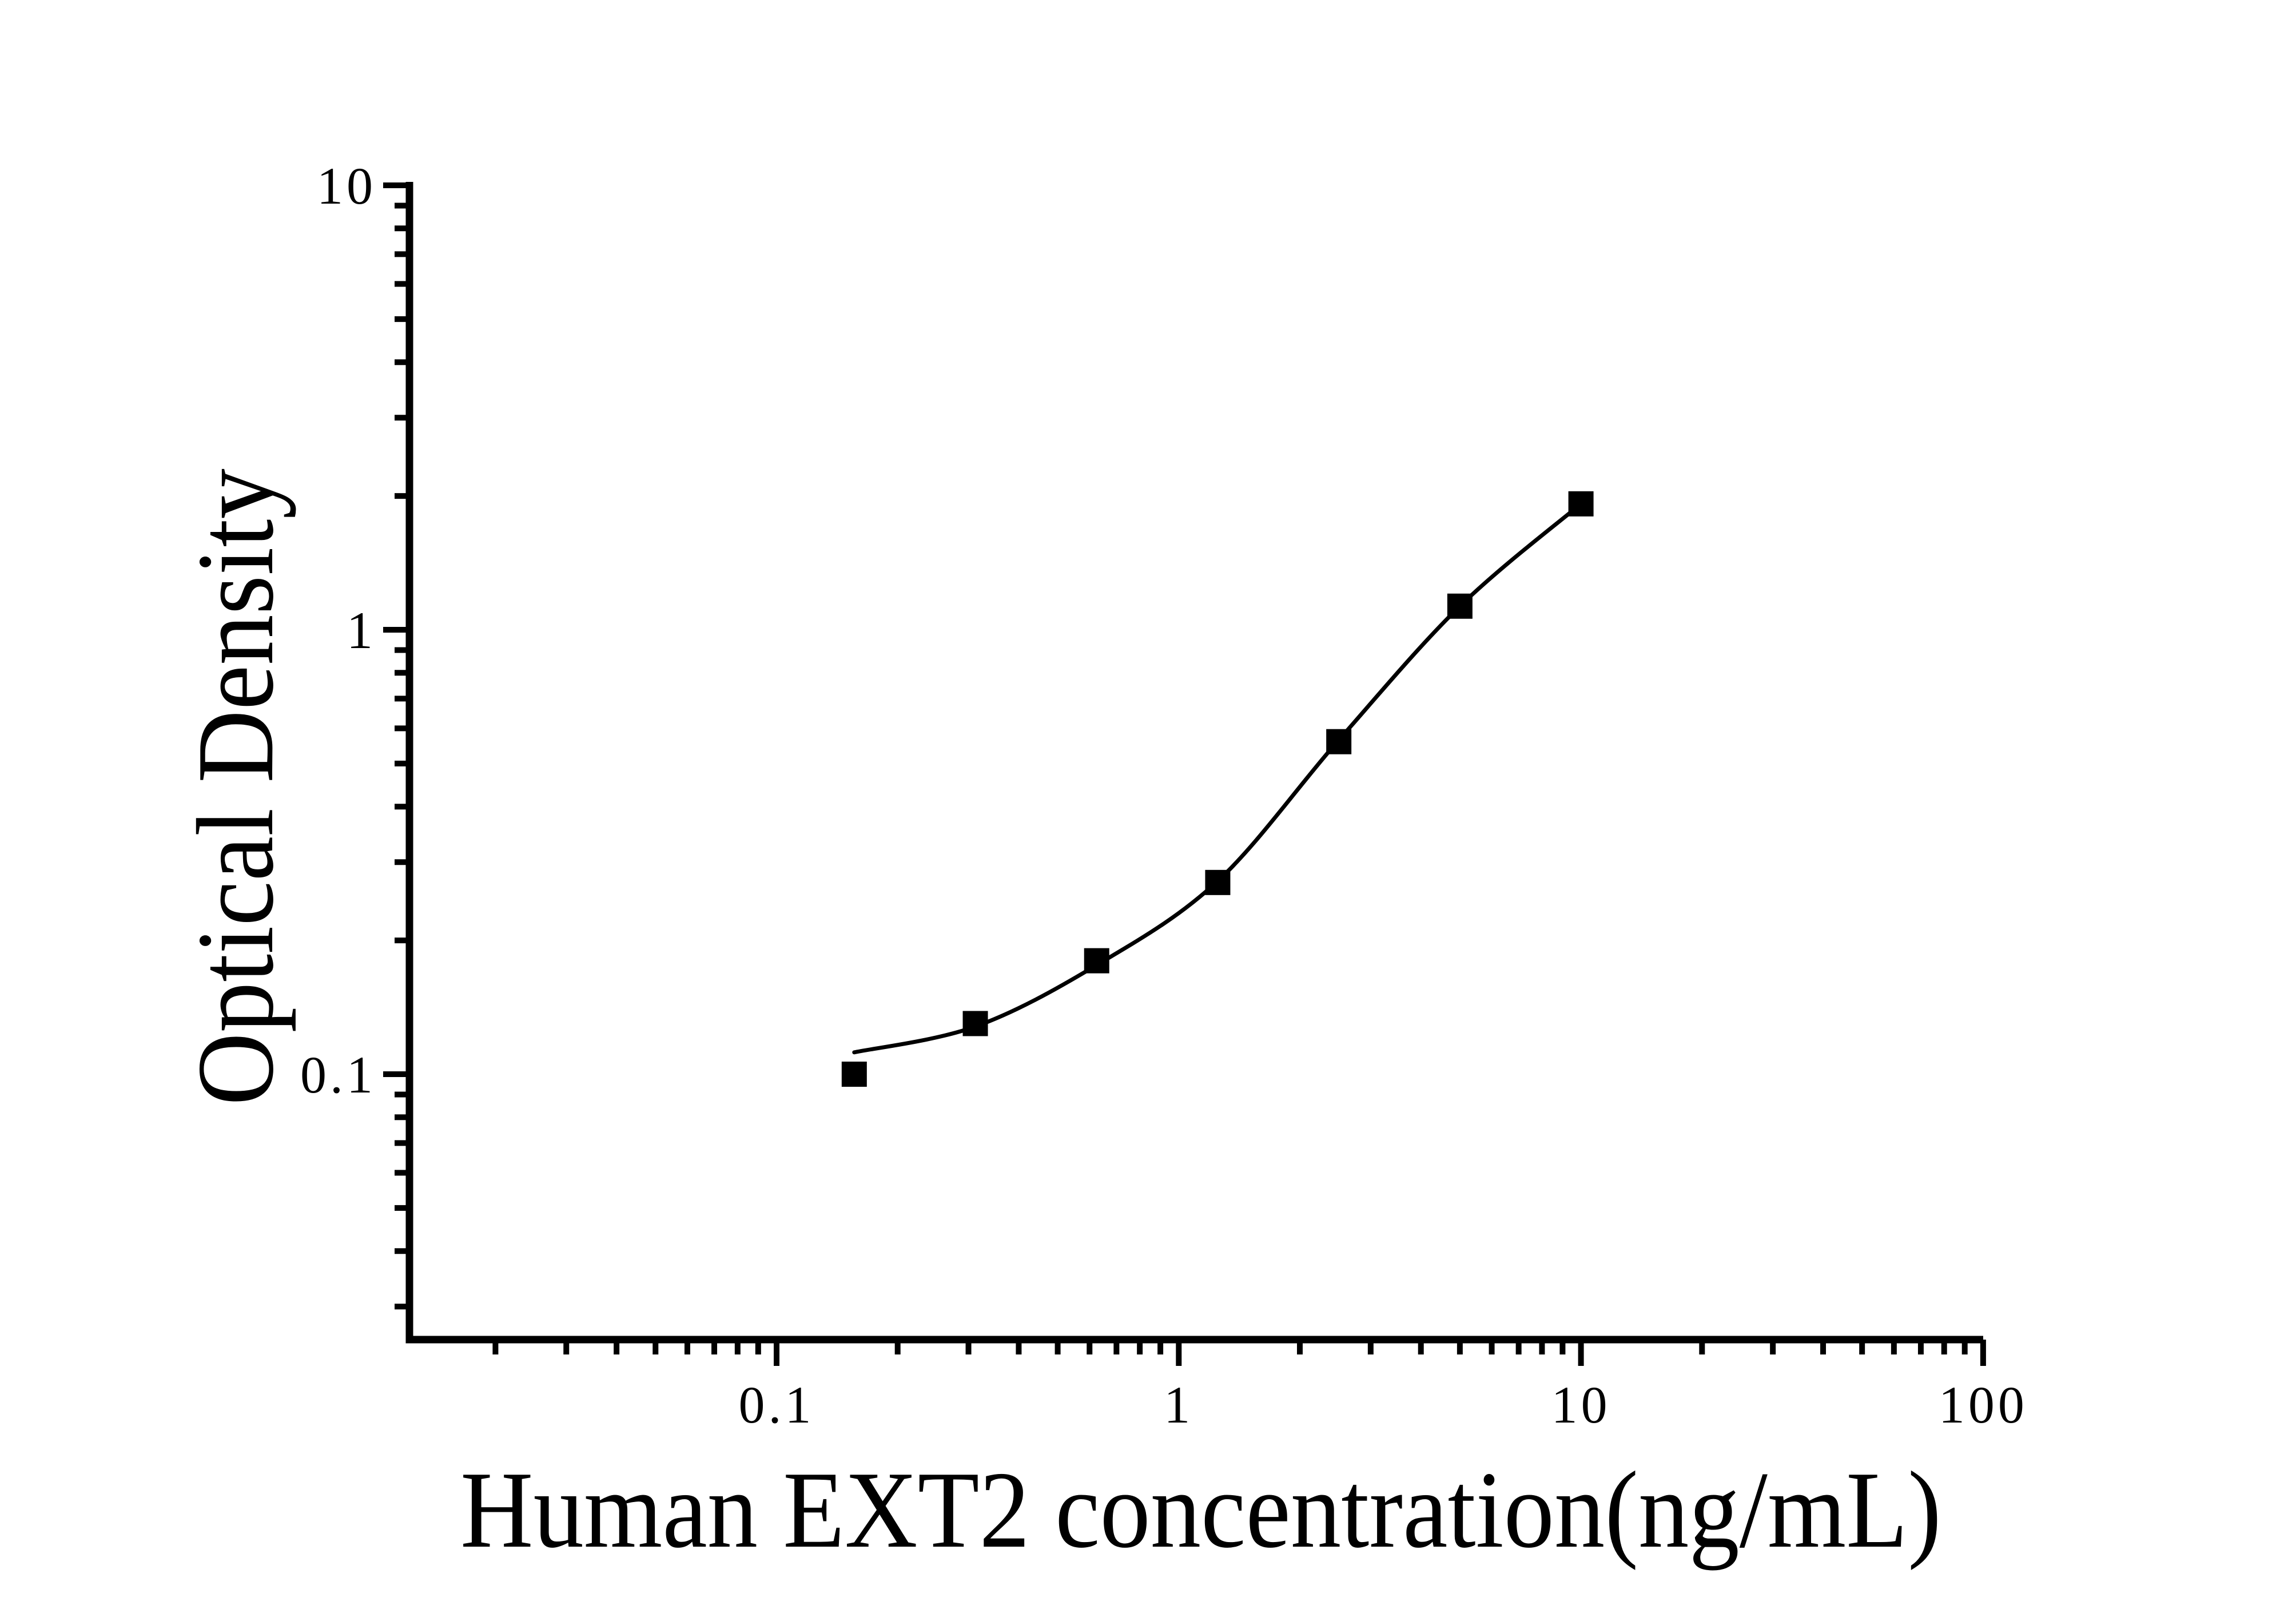  I want to click on fitted-curve, so click(1217, 778).